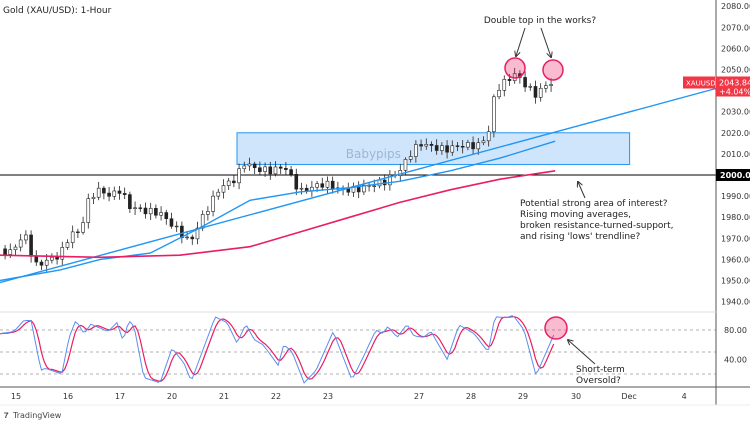 This screenshot has width=750, height=427. What do you see at coordinates (735, 112) in the screenshot?
I see `price-tick-label: 2030.000` at bounding box center [735, 112].